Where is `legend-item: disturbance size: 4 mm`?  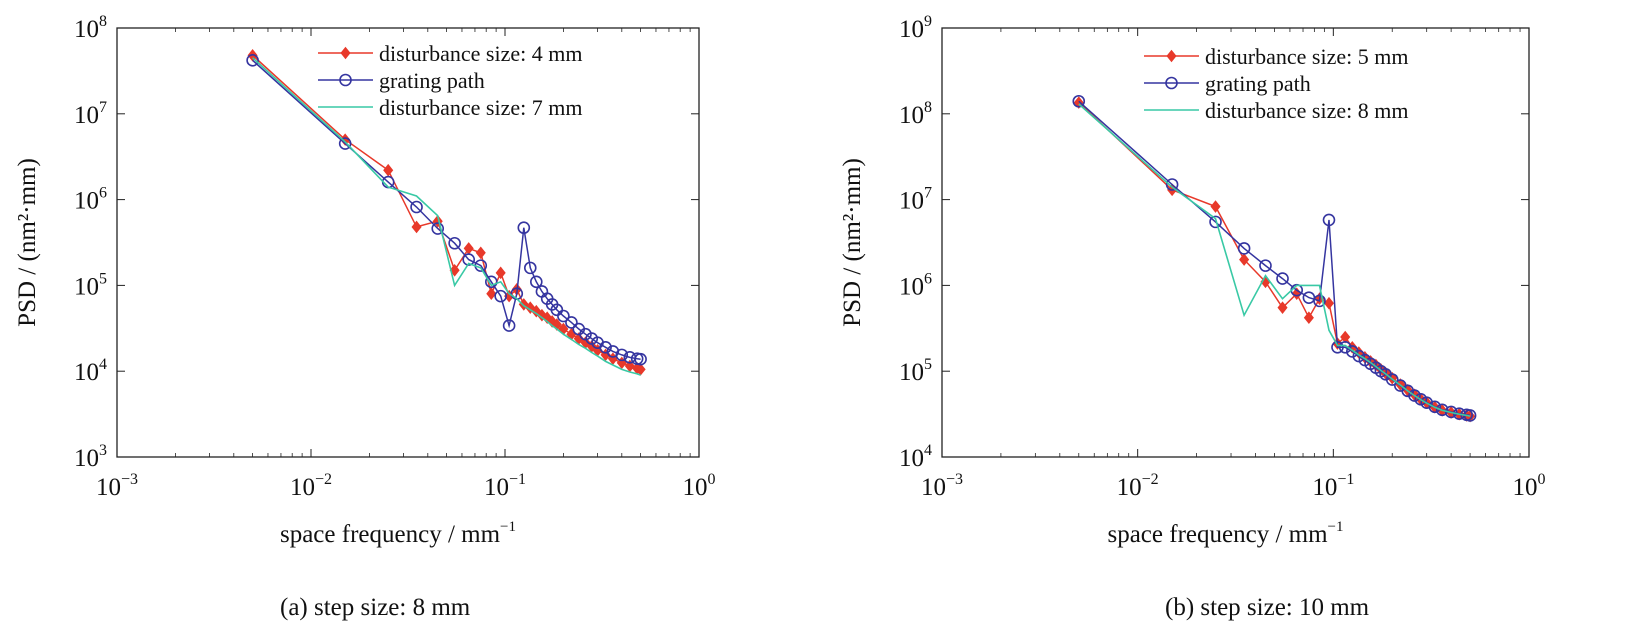 legend-item: disturbance size: 4 mm is located at coordinates (450, 53).